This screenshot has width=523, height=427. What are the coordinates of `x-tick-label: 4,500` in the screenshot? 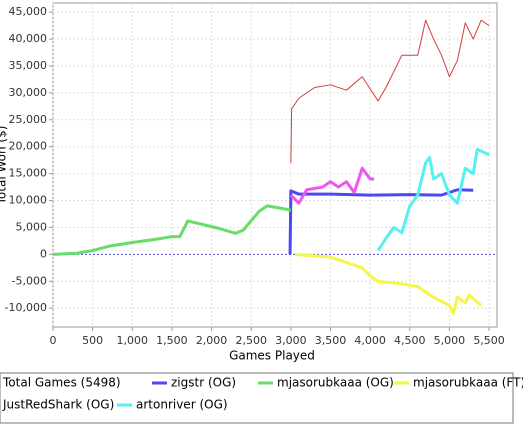 It's located at (410, 340).